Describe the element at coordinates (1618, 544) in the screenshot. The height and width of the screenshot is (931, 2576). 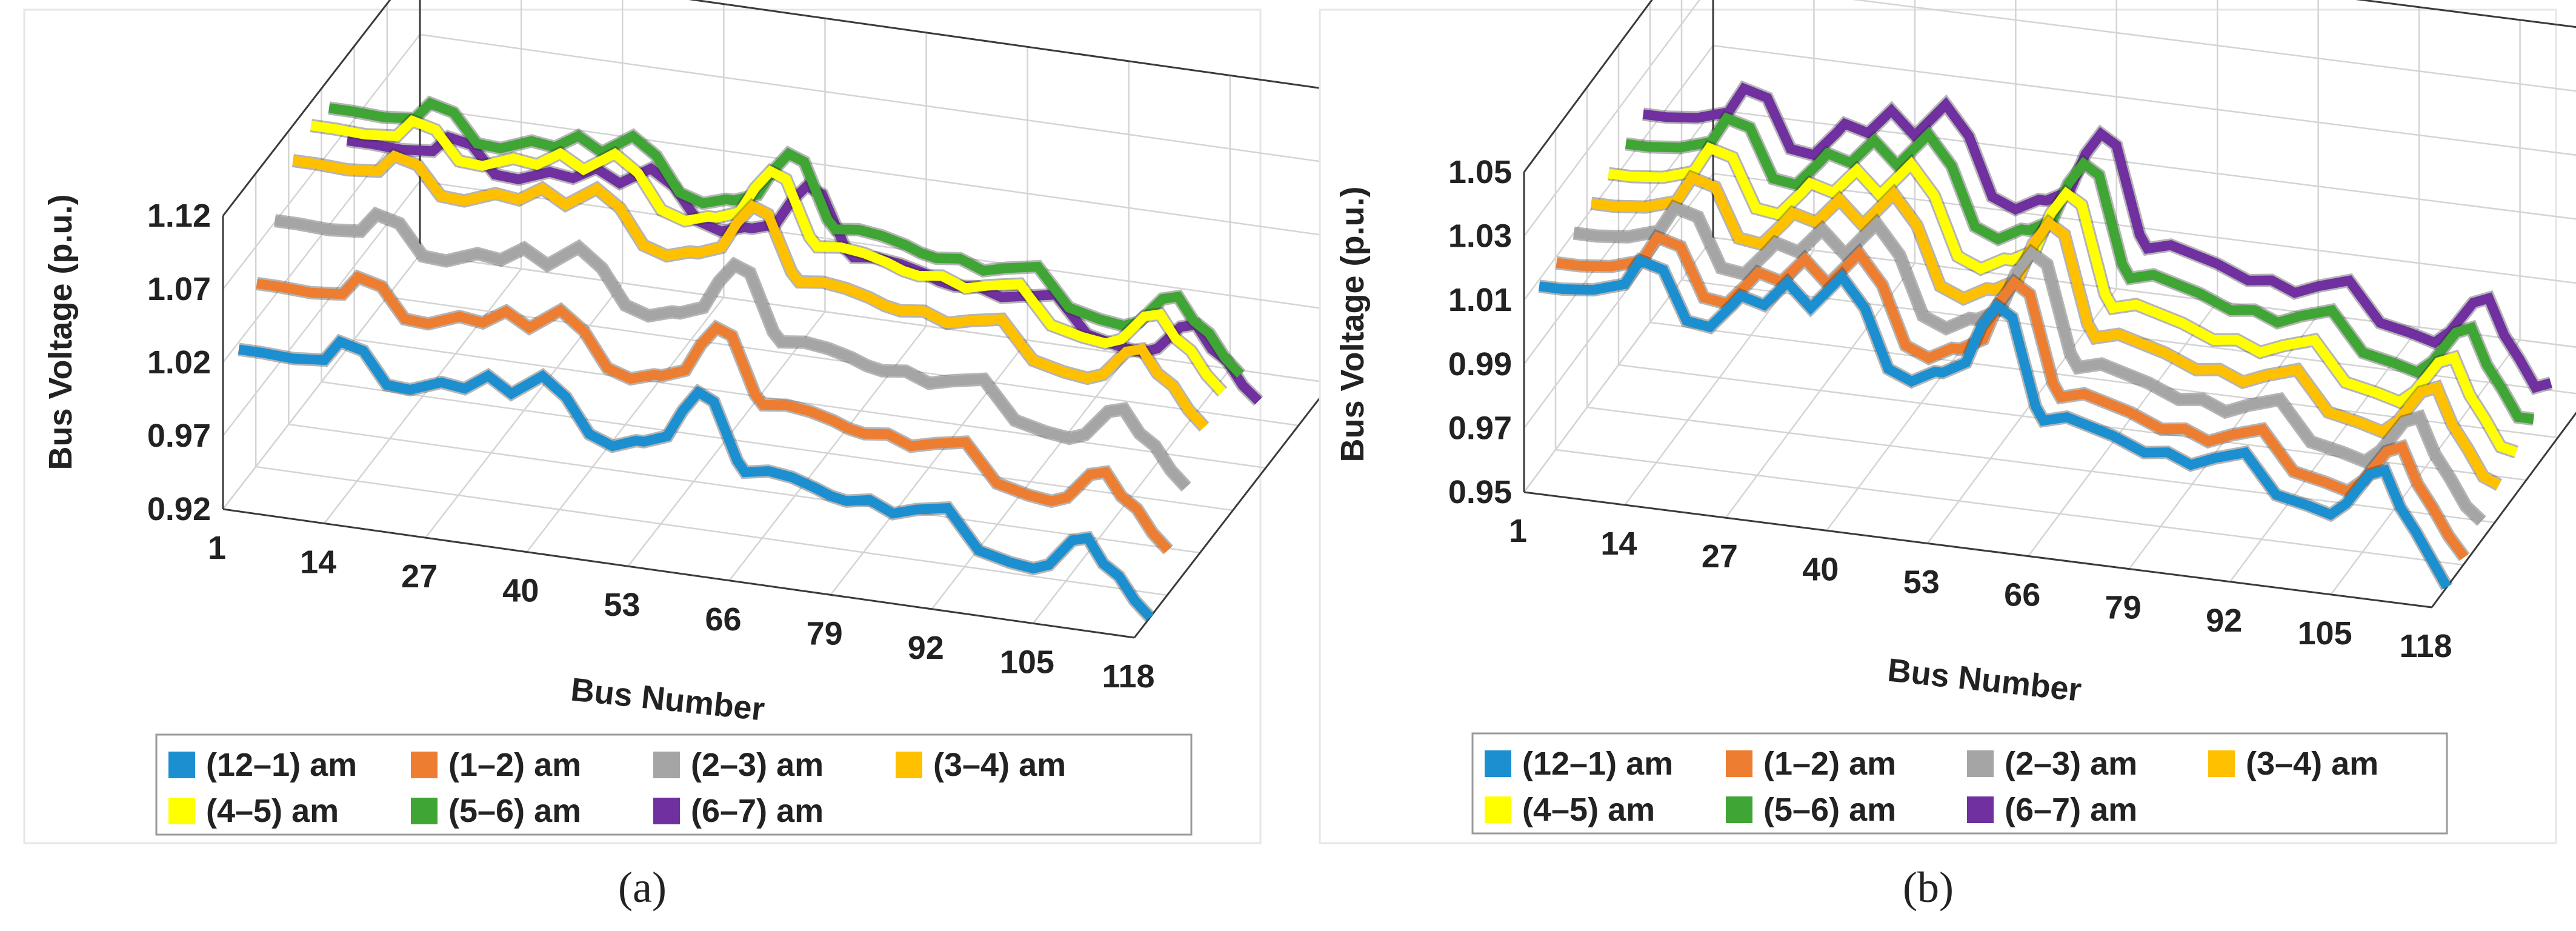
I see `x-tick-label: 14` at that location.